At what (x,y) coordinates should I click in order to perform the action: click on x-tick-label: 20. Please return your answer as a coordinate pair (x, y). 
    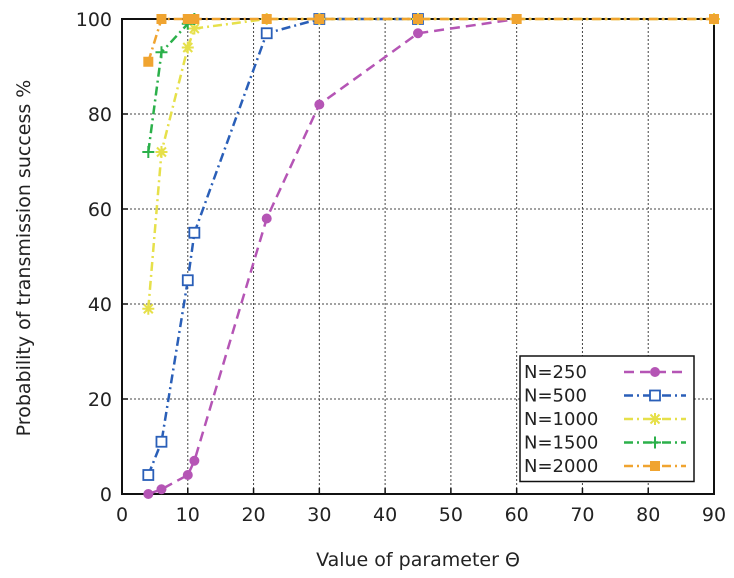
    Looking at the image, I should click on (253, 515).